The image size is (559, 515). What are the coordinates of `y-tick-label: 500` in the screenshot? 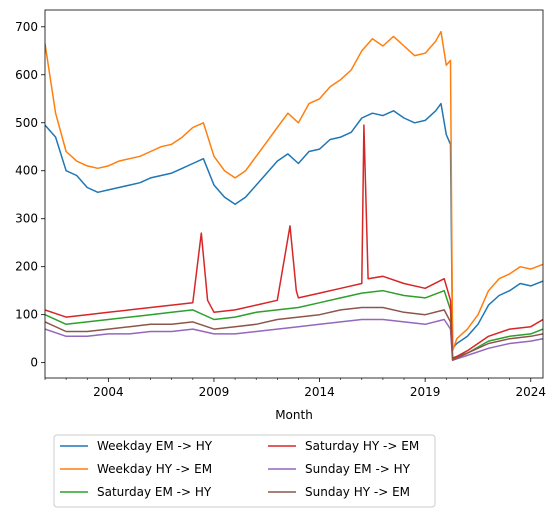 It's located at (26, 123).